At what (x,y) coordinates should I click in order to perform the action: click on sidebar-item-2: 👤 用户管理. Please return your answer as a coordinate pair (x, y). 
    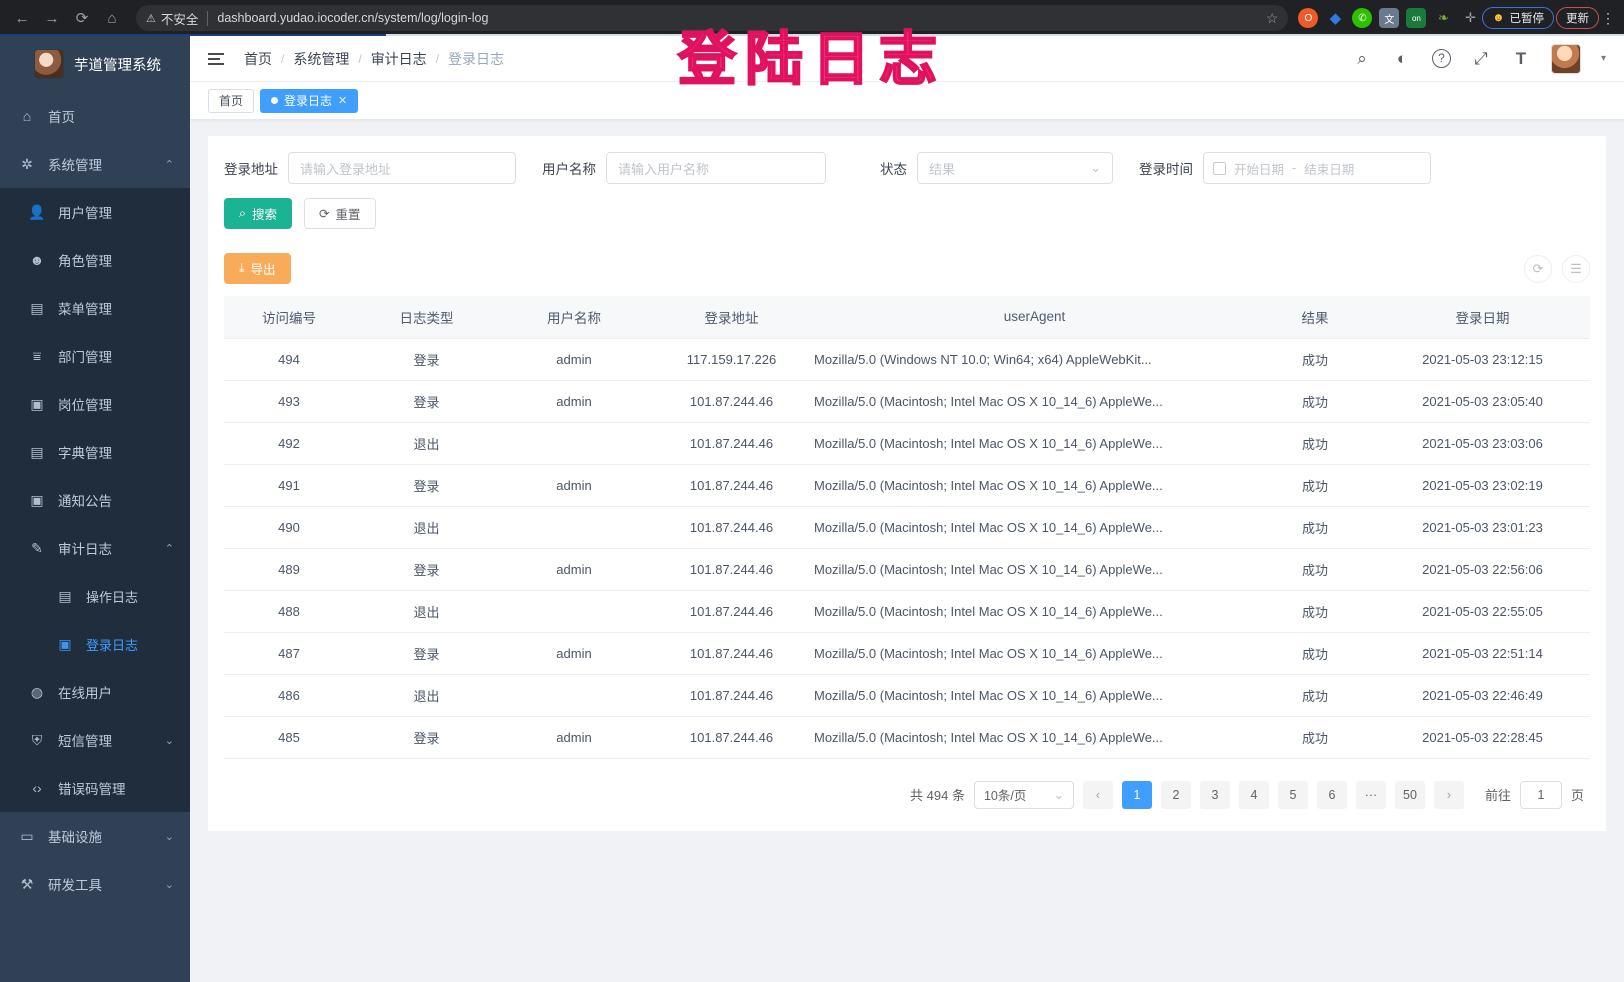
    Looking at the image, I should click on (95, 212).